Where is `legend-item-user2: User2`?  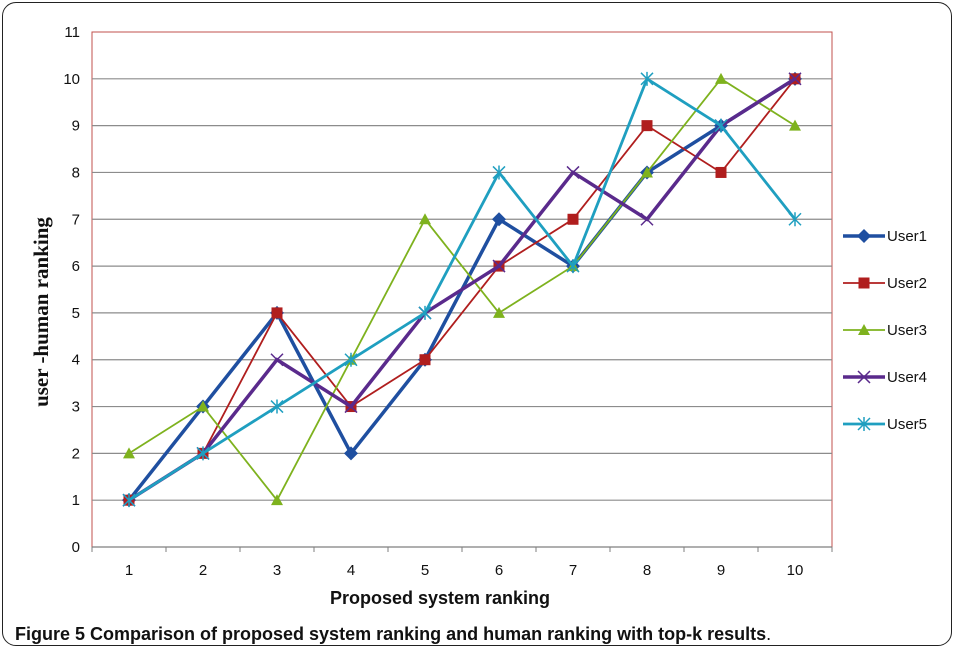 legend-item-user2: User2 is located at coordinates (885, 283).